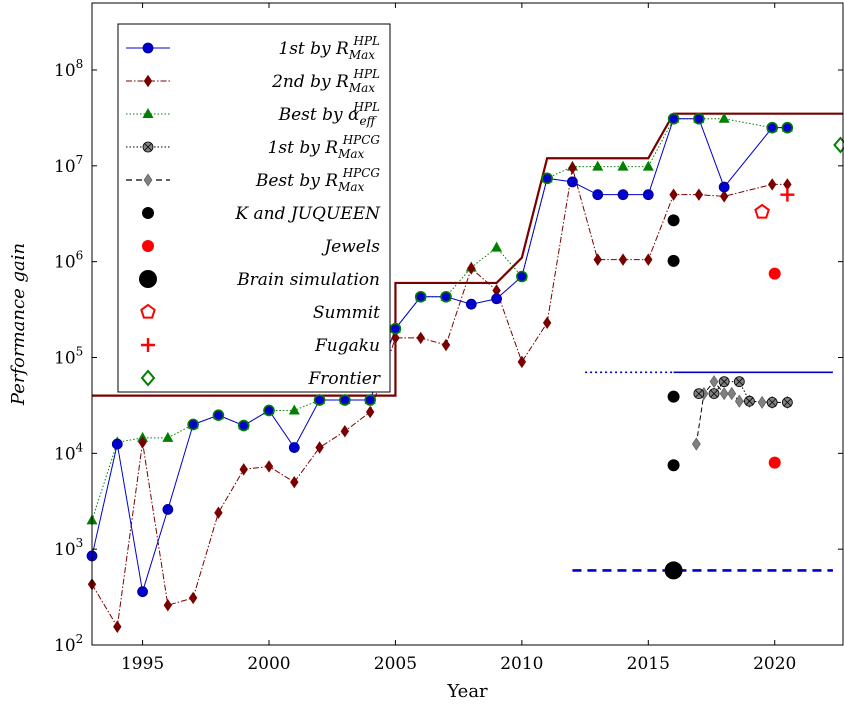  What do you see at coordinates (325, 81) in the screenshot?
I see `legend-label: 2nd by RMaxHPL` at bounding box center [325, 81].